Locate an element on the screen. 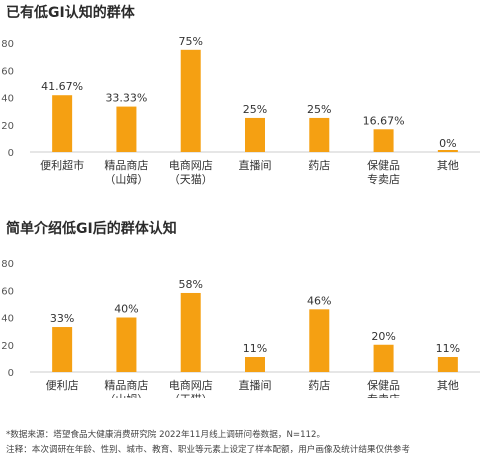 Image resolution: width=500 pixels, height=460 pixels. chart-1-ytick-4: 80 is located at coordinates (7, 44).